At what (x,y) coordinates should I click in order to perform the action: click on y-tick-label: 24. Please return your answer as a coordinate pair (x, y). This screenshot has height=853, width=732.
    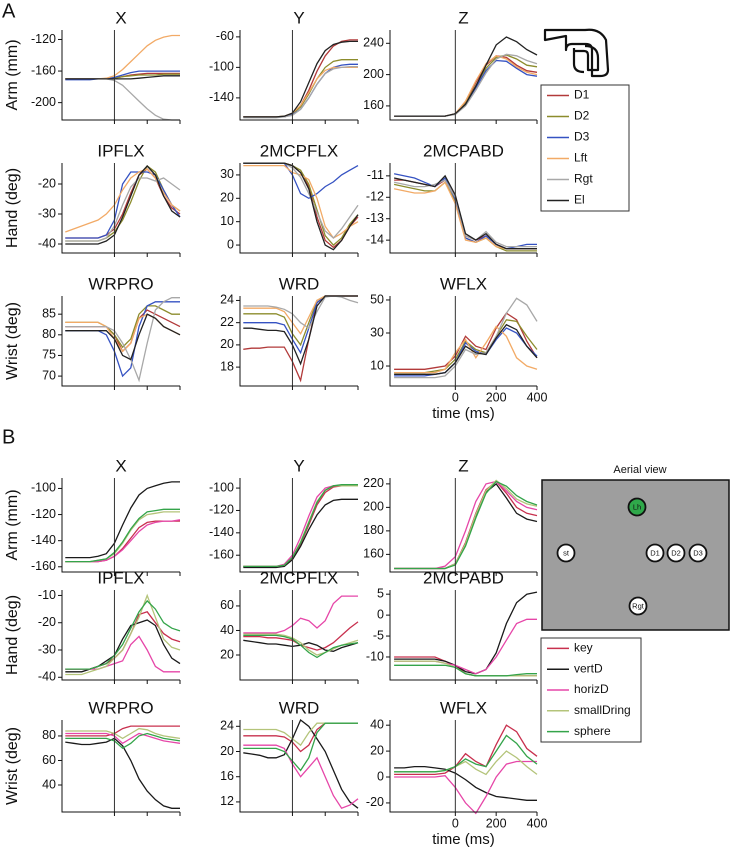
    Looking at the image, I should click on (227, 300).